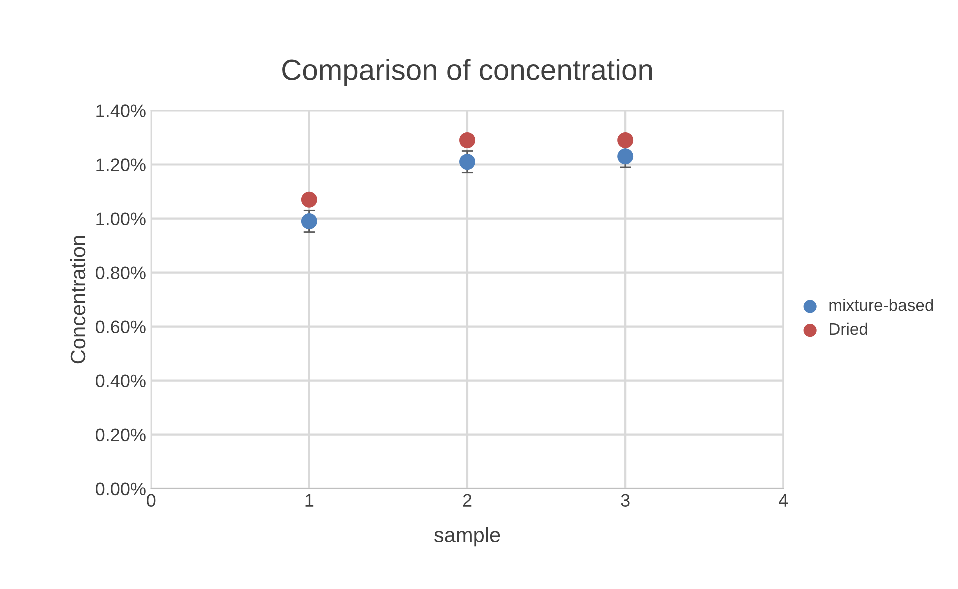 This screenshot has height=589, width=958. I want to click on y-tick-label: 0.20%, so click(121, 435).